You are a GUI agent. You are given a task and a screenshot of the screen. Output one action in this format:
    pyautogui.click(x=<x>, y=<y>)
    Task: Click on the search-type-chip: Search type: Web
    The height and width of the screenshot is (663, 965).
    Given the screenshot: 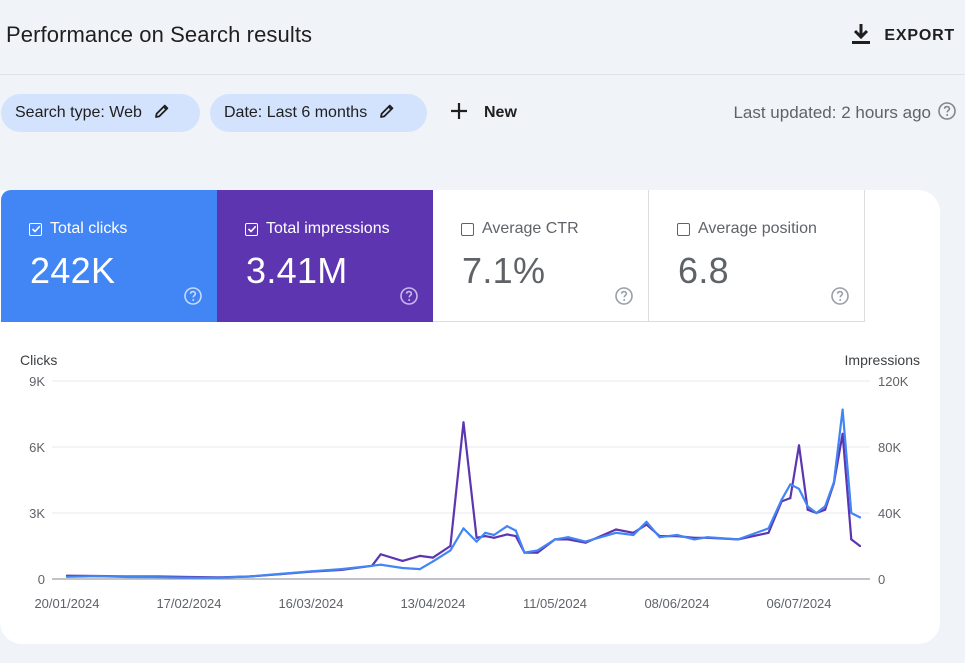 What is the action you would take?
    pyautogui.click(x=100, y=113)
    